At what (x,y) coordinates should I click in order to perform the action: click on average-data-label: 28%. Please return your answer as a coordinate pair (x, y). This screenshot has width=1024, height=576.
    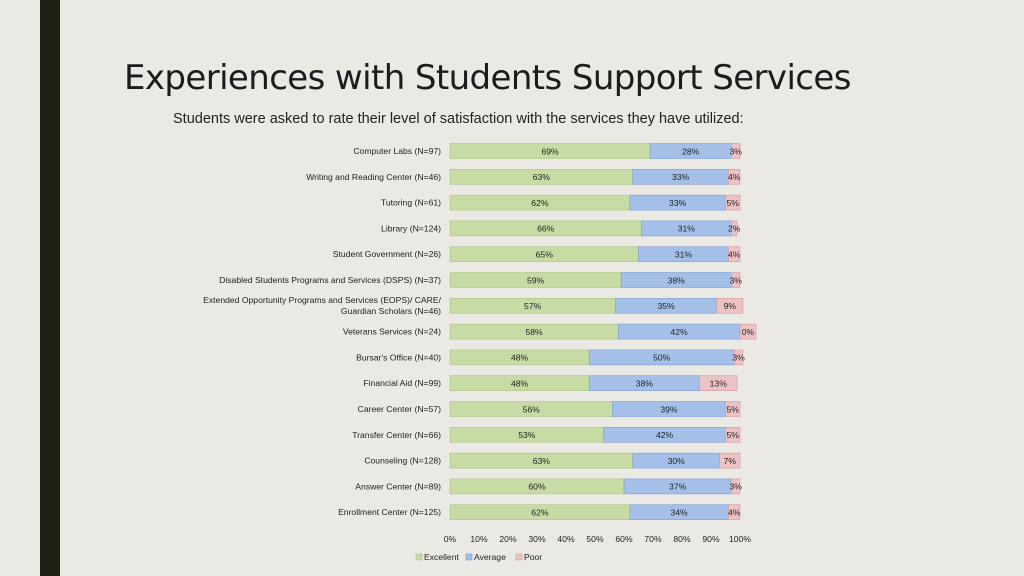
    Looking at the image, I should click on (691, 151).